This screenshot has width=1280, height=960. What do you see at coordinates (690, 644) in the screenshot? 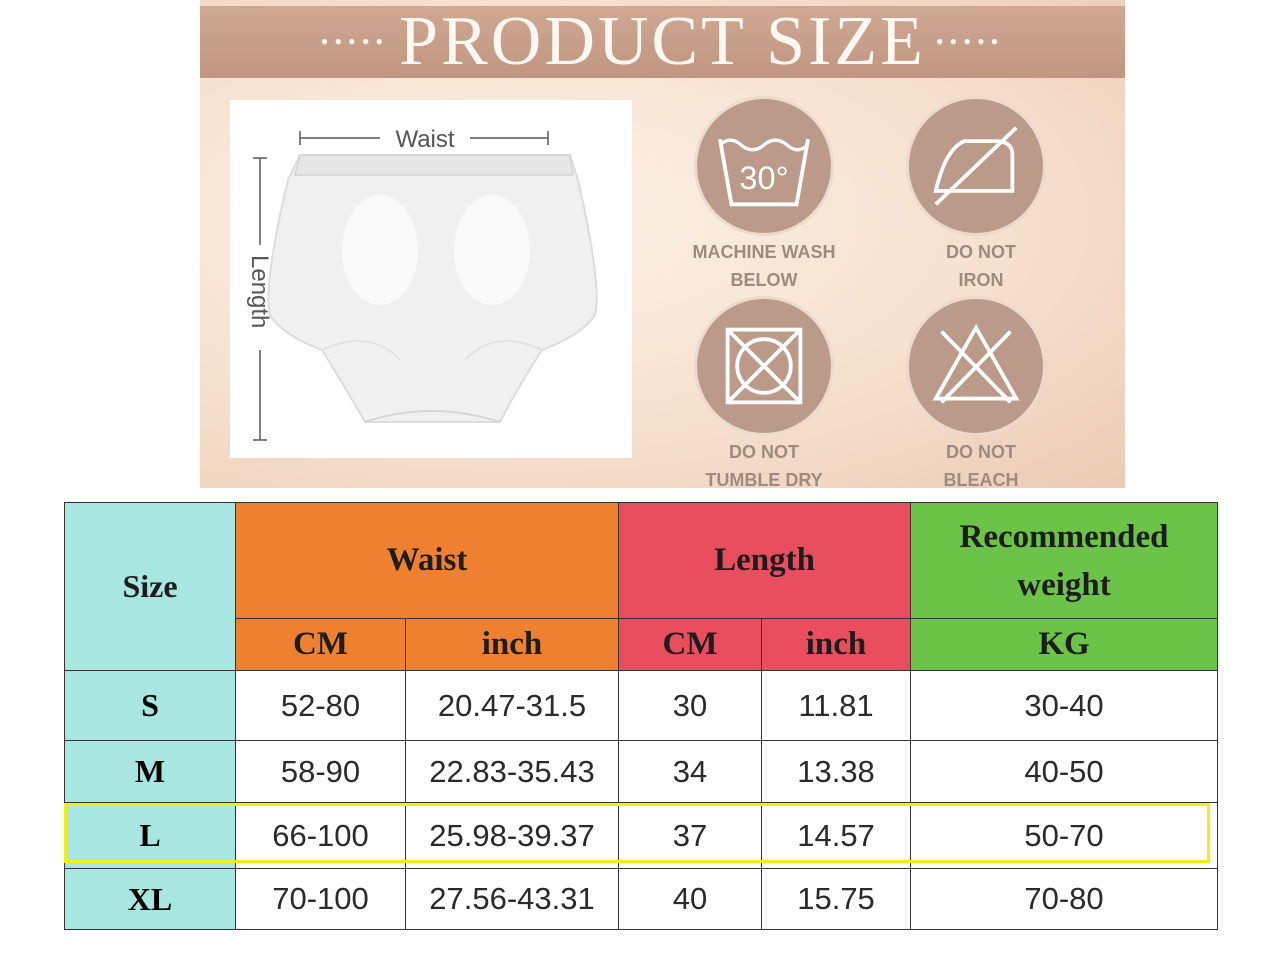
I see `length-cm-header: CM` at bounding box center [690, 644].